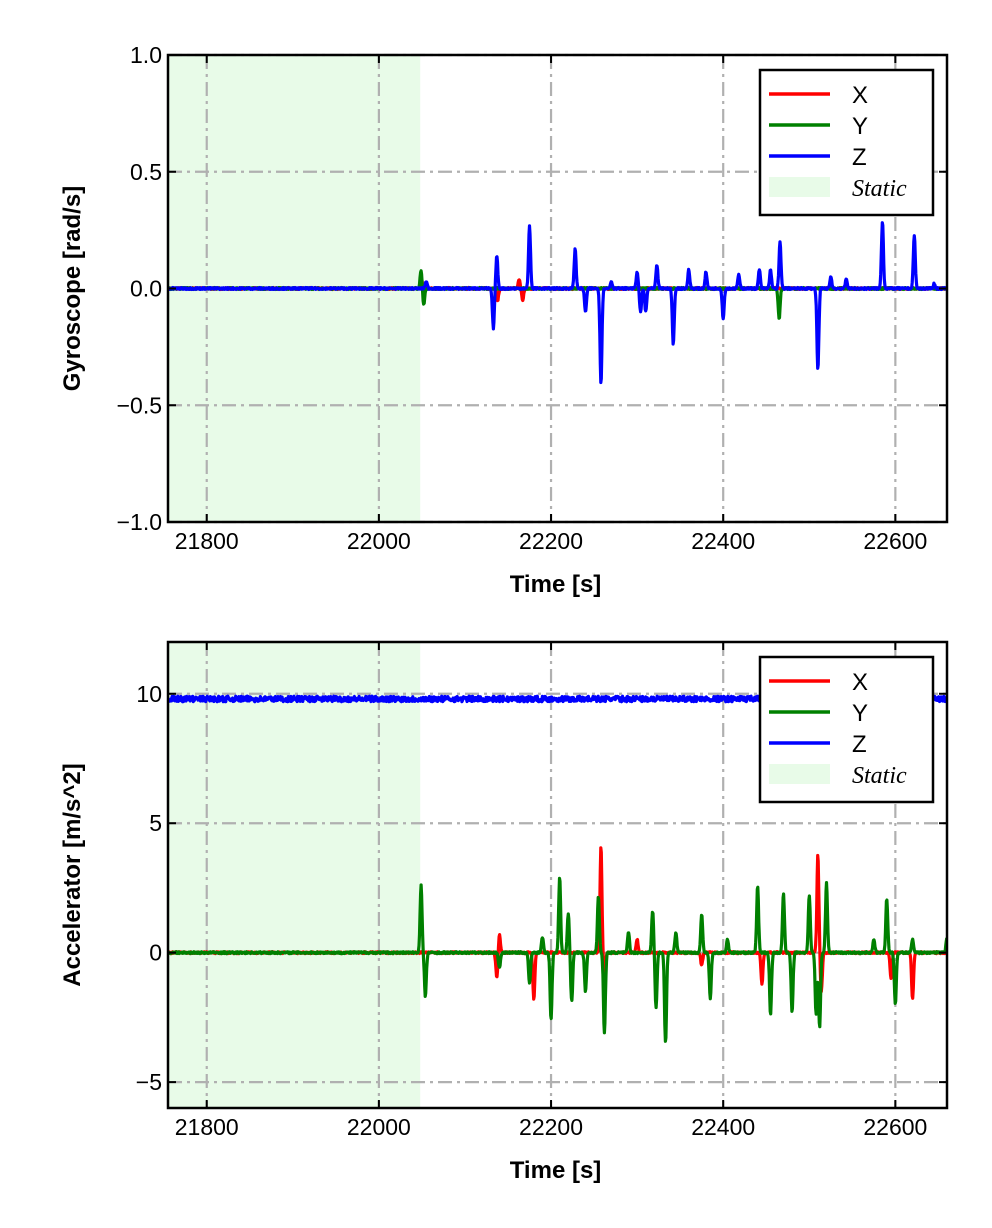  What do you see at coordinates (155, 823) in the screenshot?
I see `y-tick-label: 5` at bounding box center [155, 823].